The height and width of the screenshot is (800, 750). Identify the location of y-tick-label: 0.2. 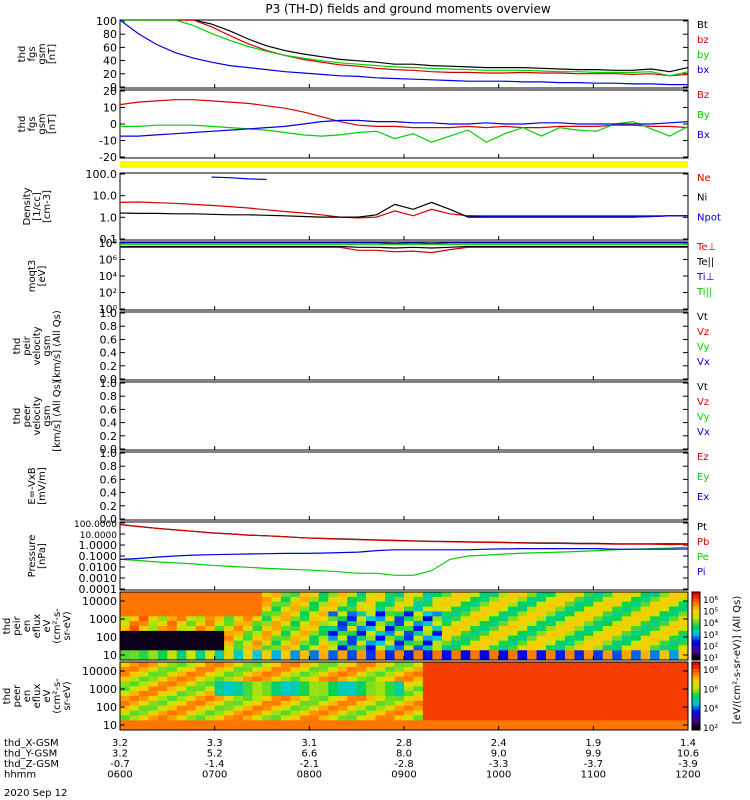
(109, 436).